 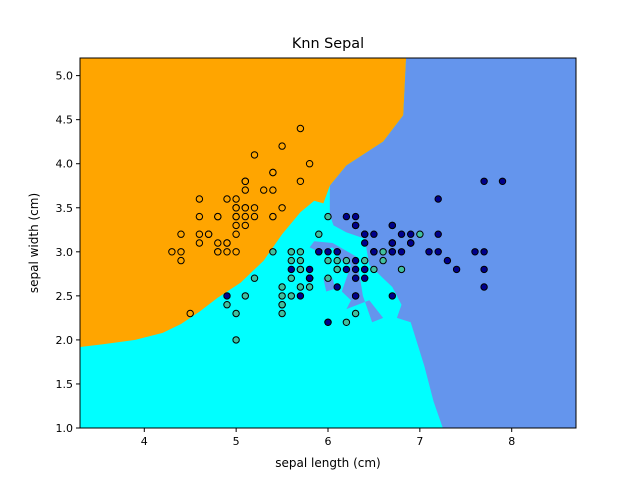 I want to click on y-tick-label: 4.0, so click(x=65, y=164).